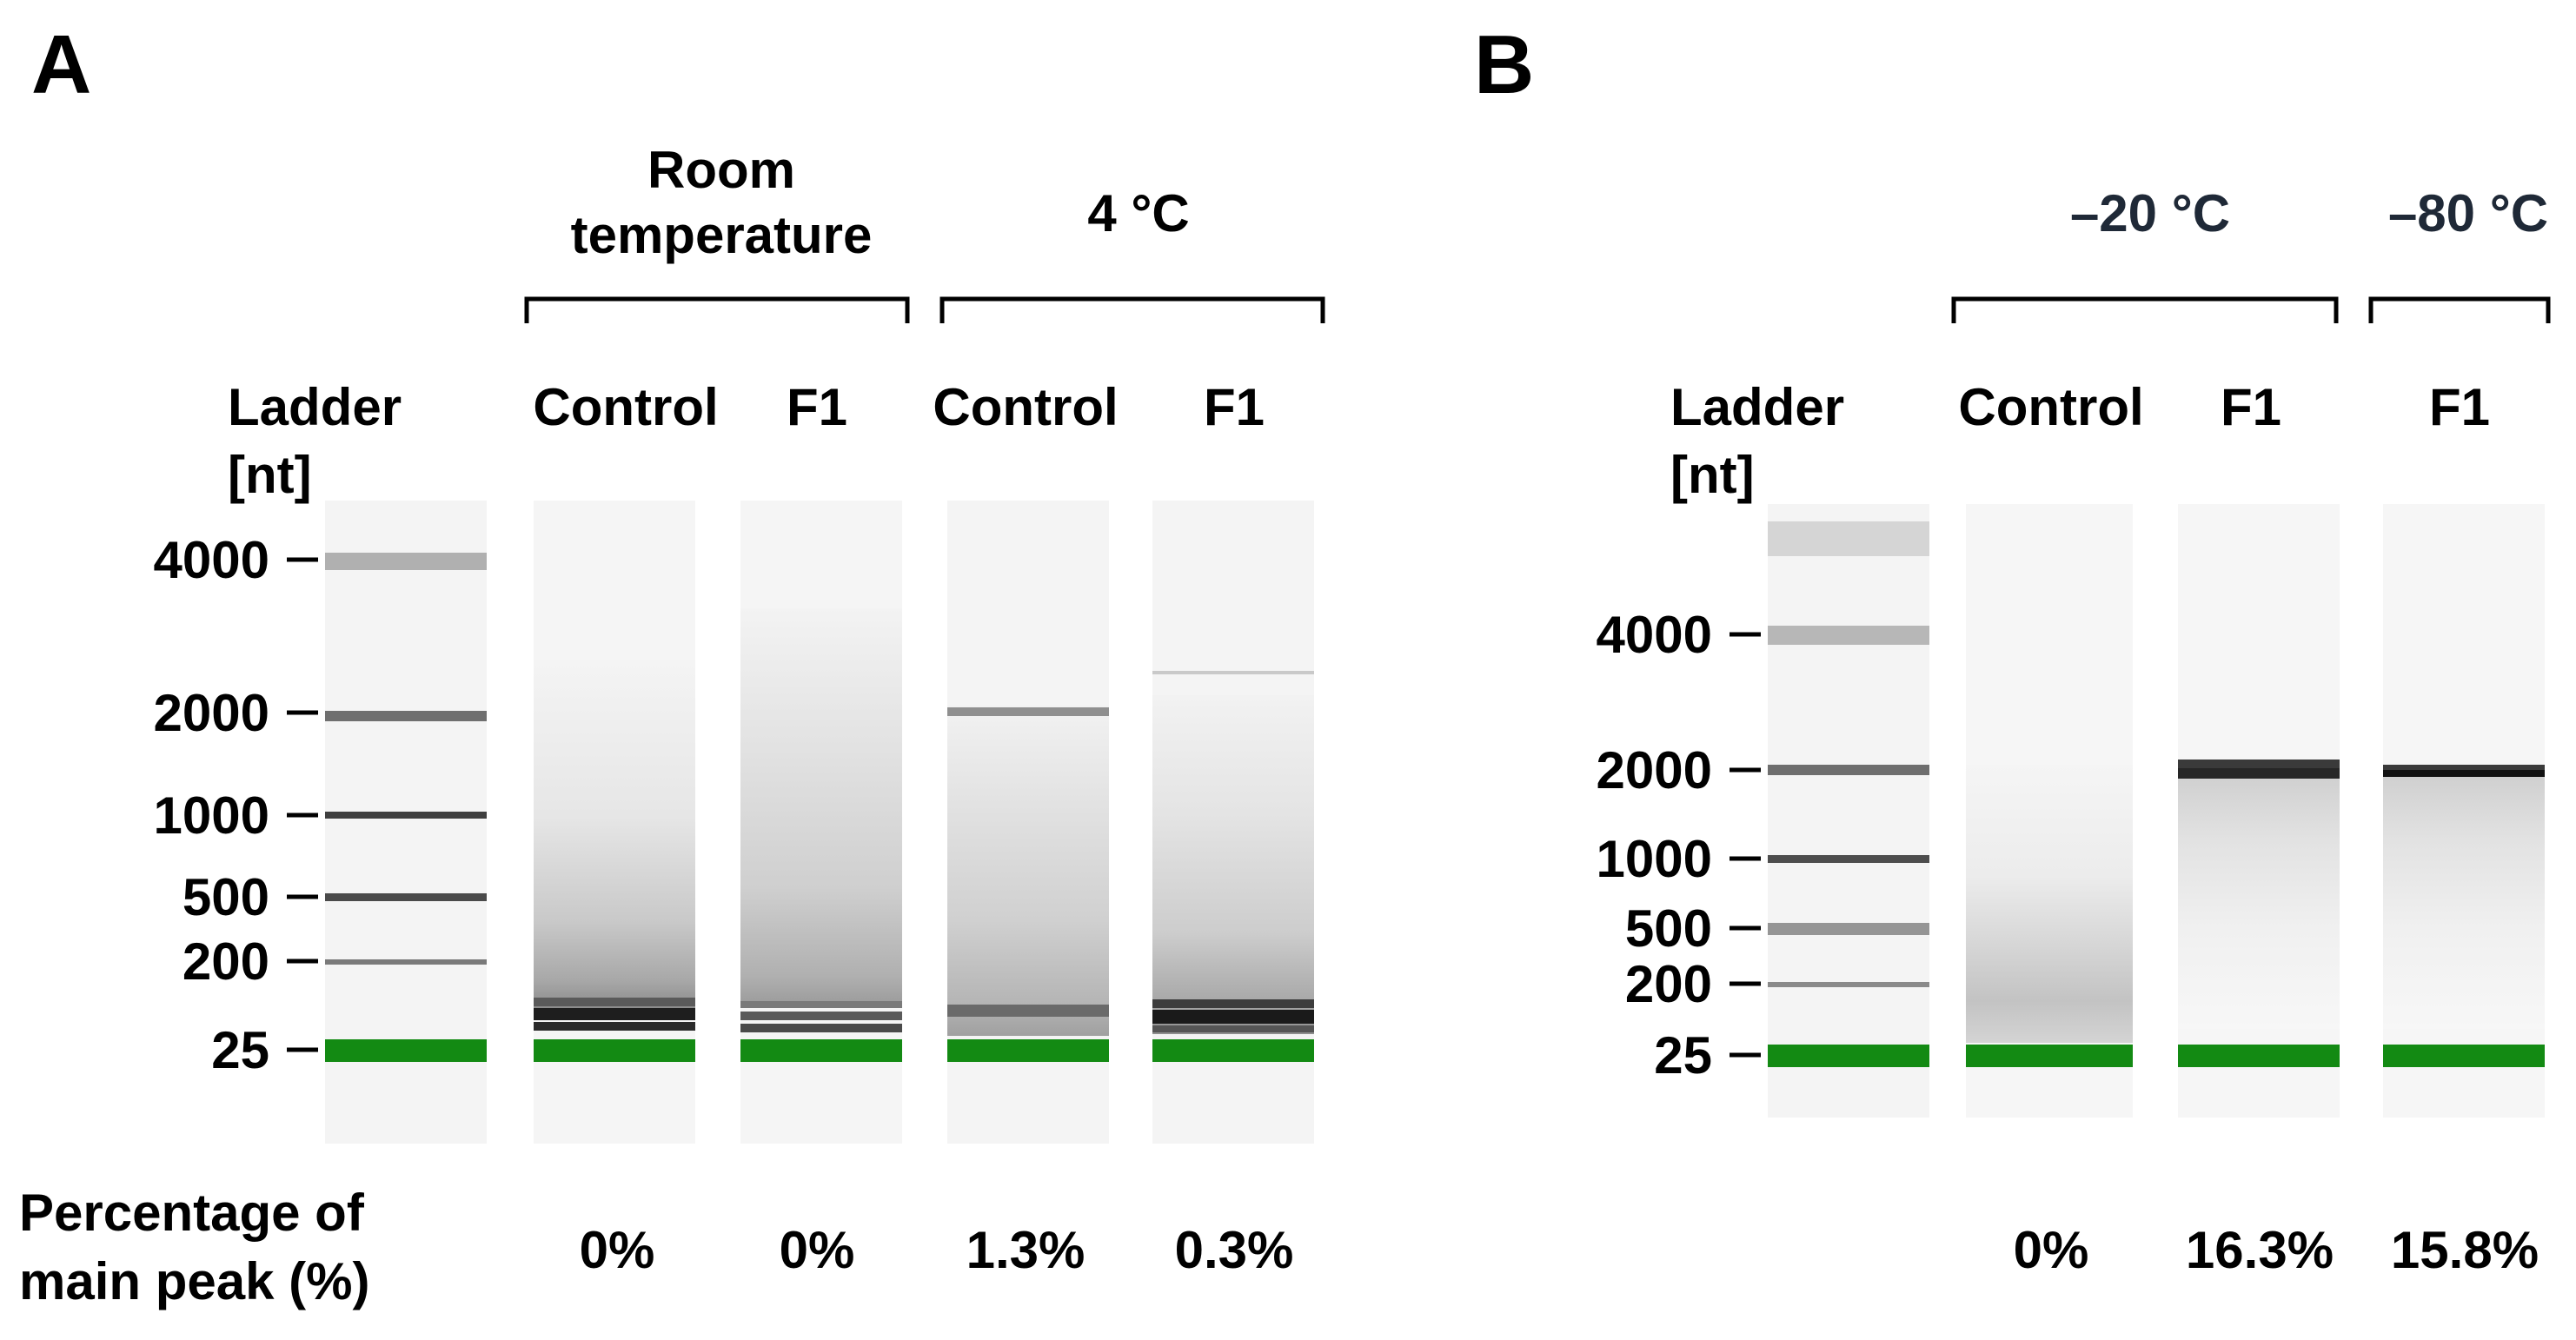  Describe the element at coordinates (211, 560) in the screenshot. I see `size-marker-a-4000: 4000` at that location.